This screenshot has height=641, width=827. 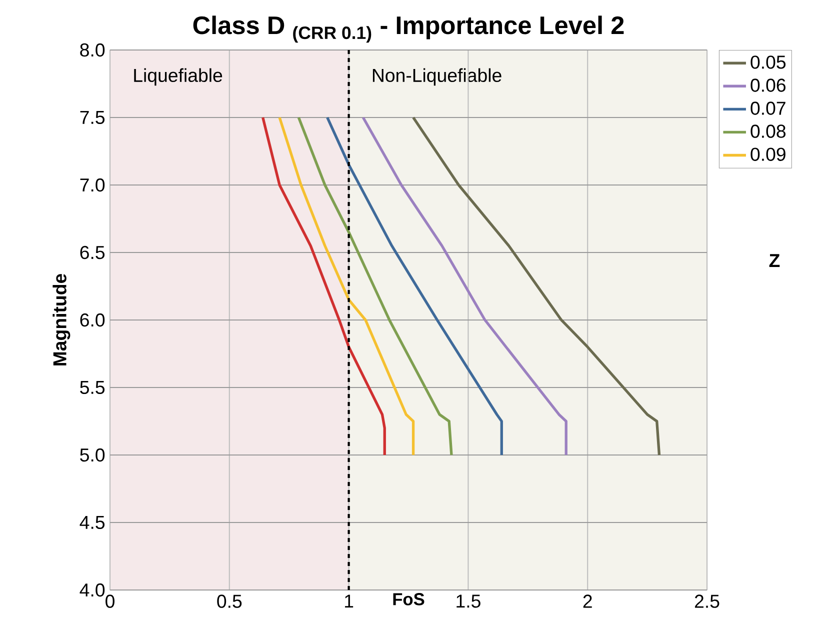 What do you see at coordinates (92, 523) in the screenshot?
I see `y-tick-label: 4.5` at bounding box center [92, 523].